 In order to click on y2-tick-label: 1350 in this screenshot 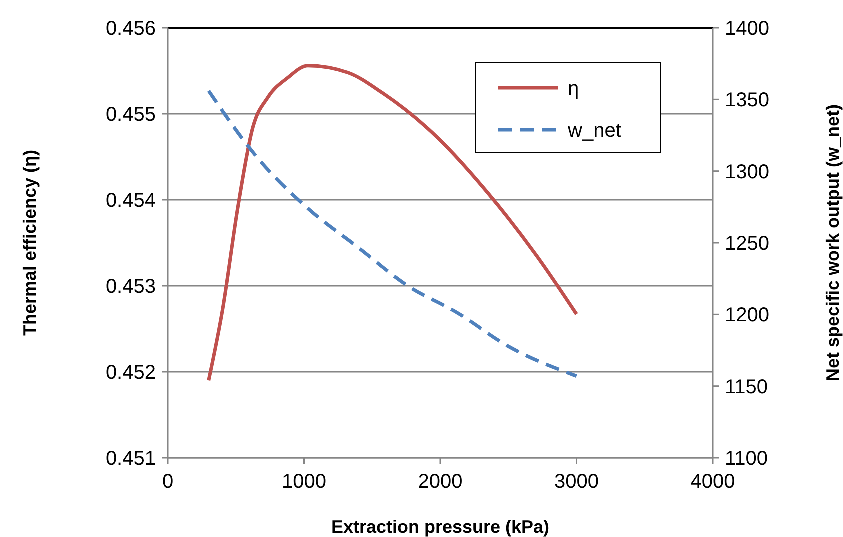, I will do `click(747, 101)`.